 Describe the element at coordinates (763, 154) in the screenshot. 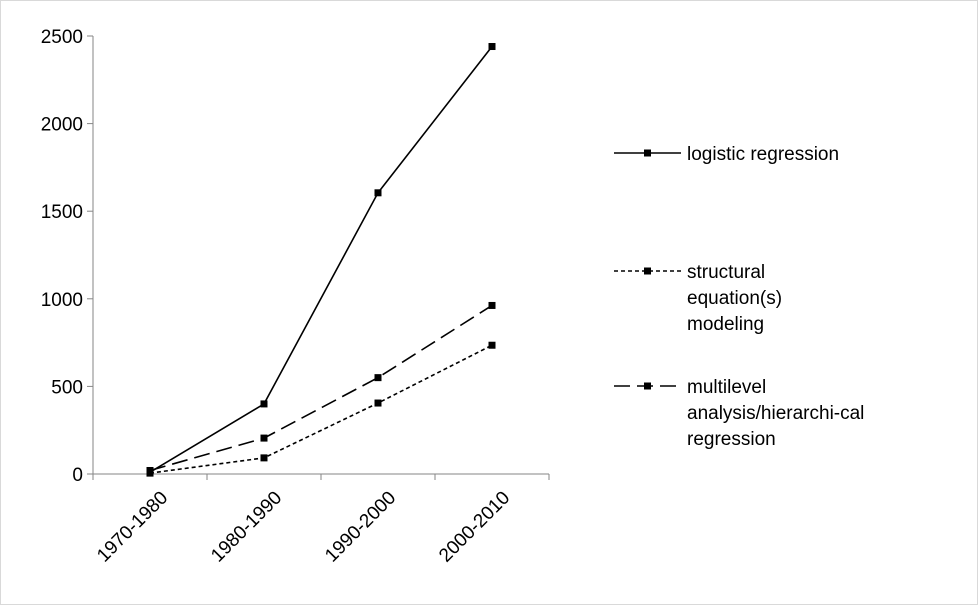

I see `legend-label: logistic regression` at that location.